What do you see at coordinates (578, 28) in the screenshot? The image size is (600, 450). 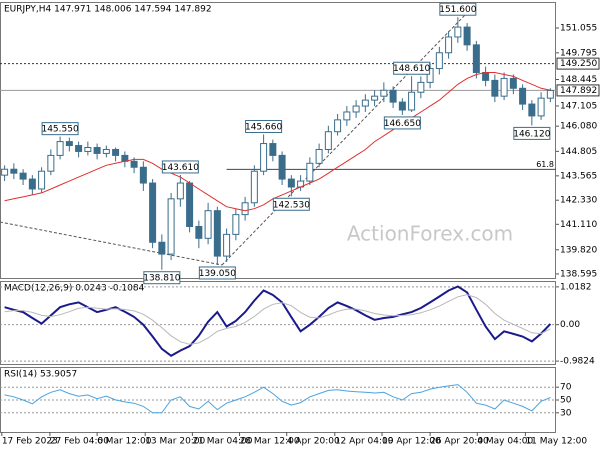 I see `y-tick-label: 151.055` at bounding box center [578, 28].